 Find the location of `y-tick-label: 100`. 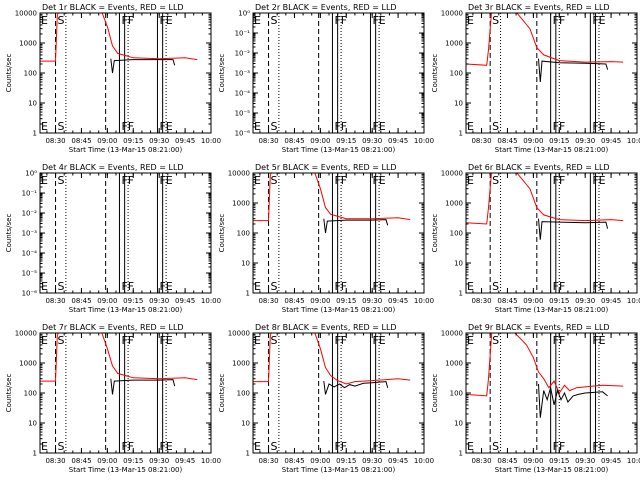

y-tick-label: 100 is located at coordinates (243, 234).